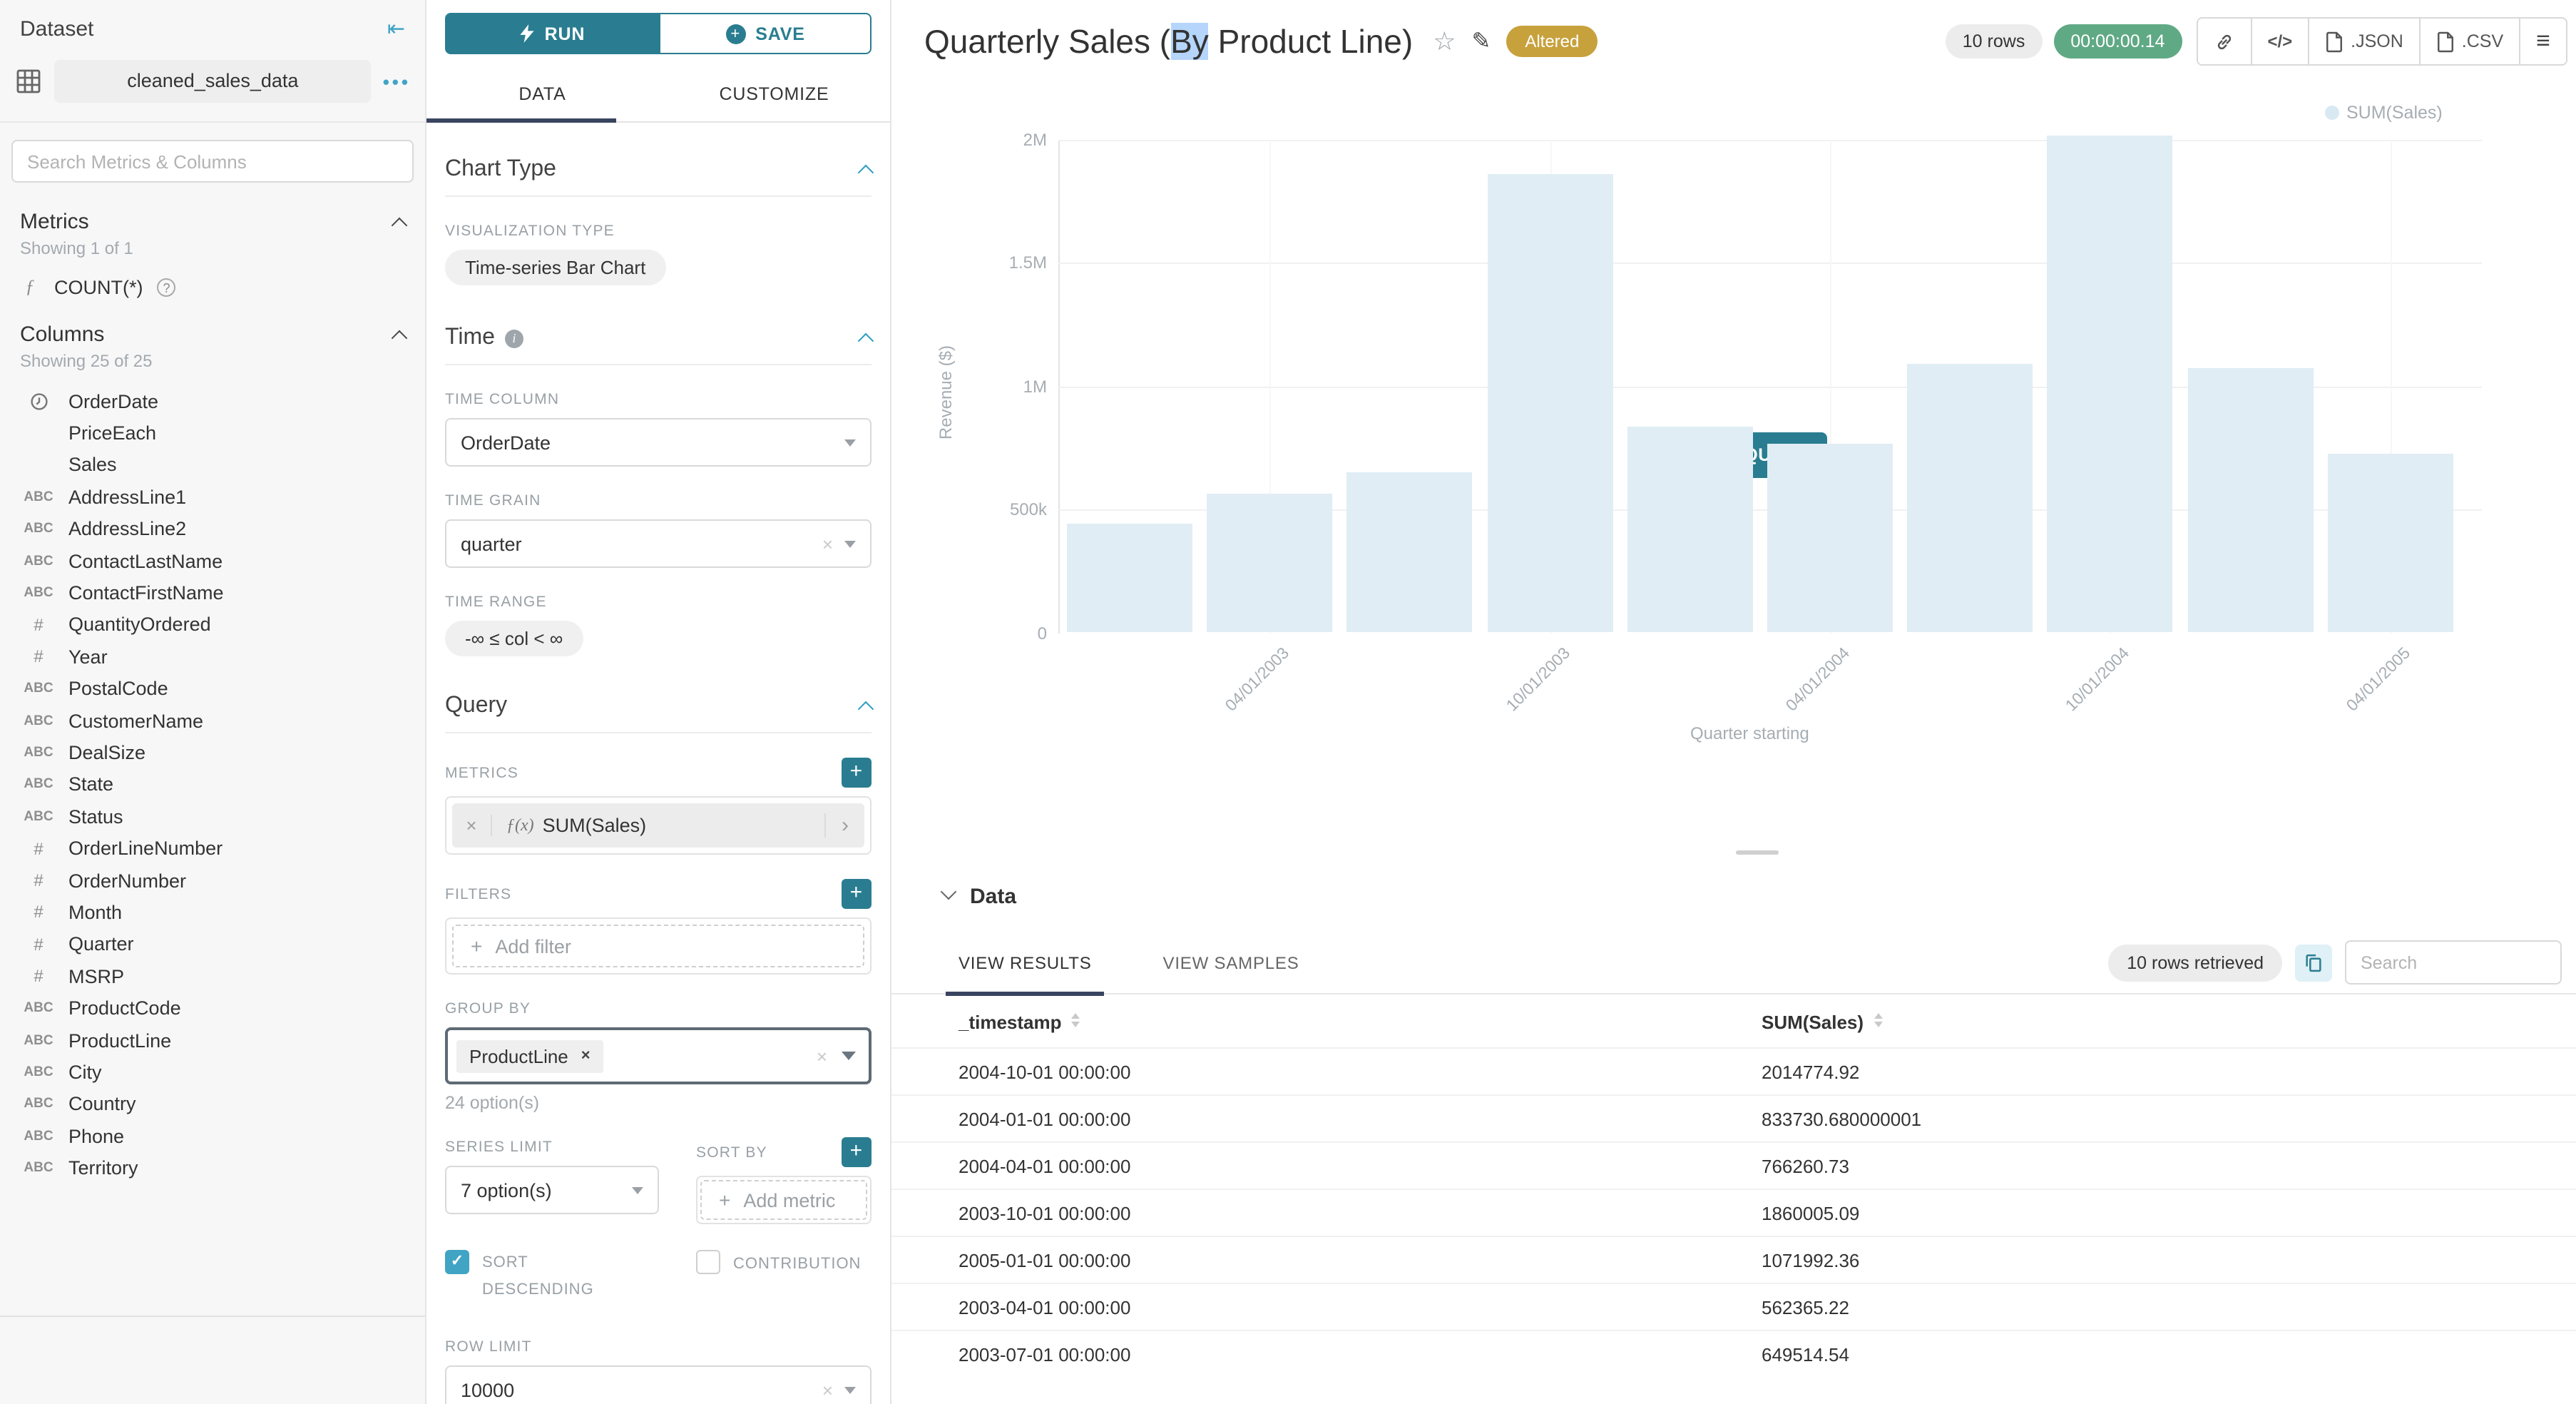 Image resolution: width=2576 pixels, height=1404 pixels. What do you see at coordinates (396, 81) in the screenshot?
I see `dataset-more-icon: •••` at bounding box center [396, 81].